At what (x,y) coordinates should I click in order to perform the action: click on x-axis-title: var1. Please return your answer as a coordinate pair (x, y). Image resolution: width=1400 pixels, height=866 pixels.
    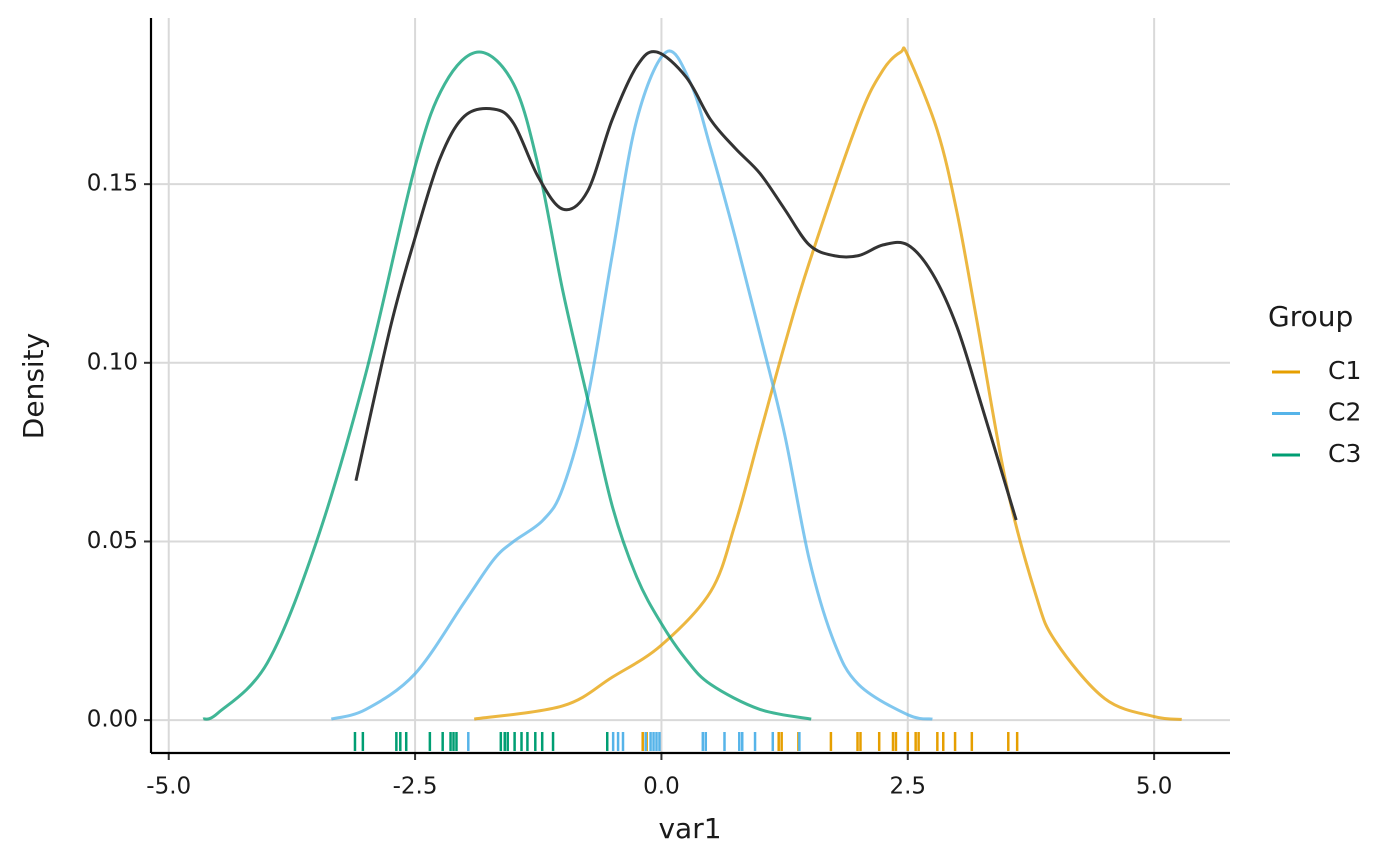
    Looking at the image, I should click on (689, 828).